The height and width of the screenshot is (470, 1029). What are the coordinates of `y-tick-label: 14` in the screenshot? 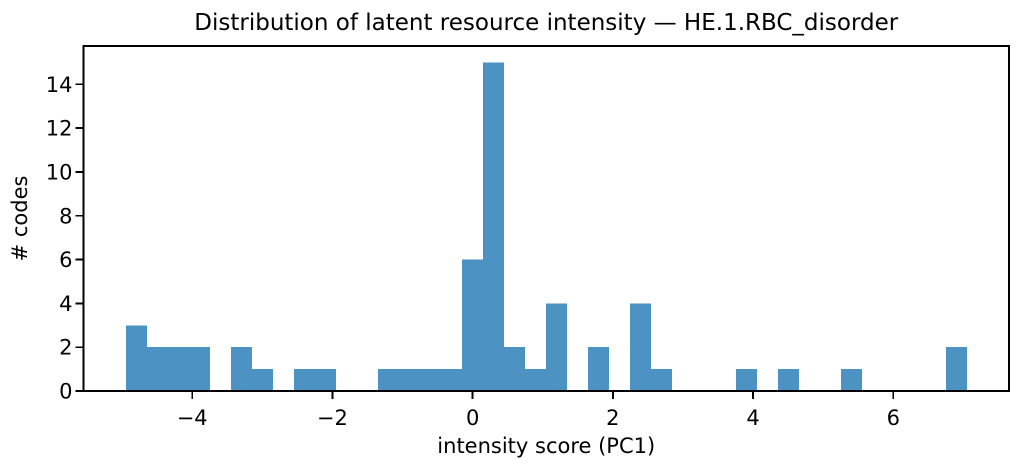 It's located at (59, 85).